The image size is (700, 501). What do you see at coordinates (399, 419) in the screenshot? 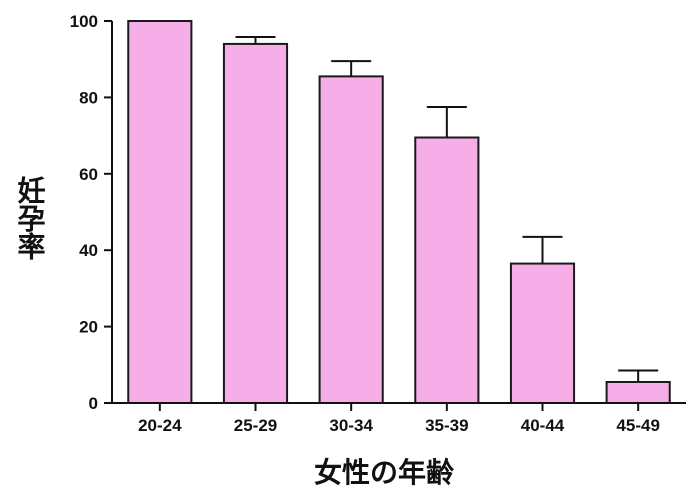
I see `x-ticks-group: 20-24 25-29 30-34 35-39 40-44 45-49` at bounding box center [399, 419].